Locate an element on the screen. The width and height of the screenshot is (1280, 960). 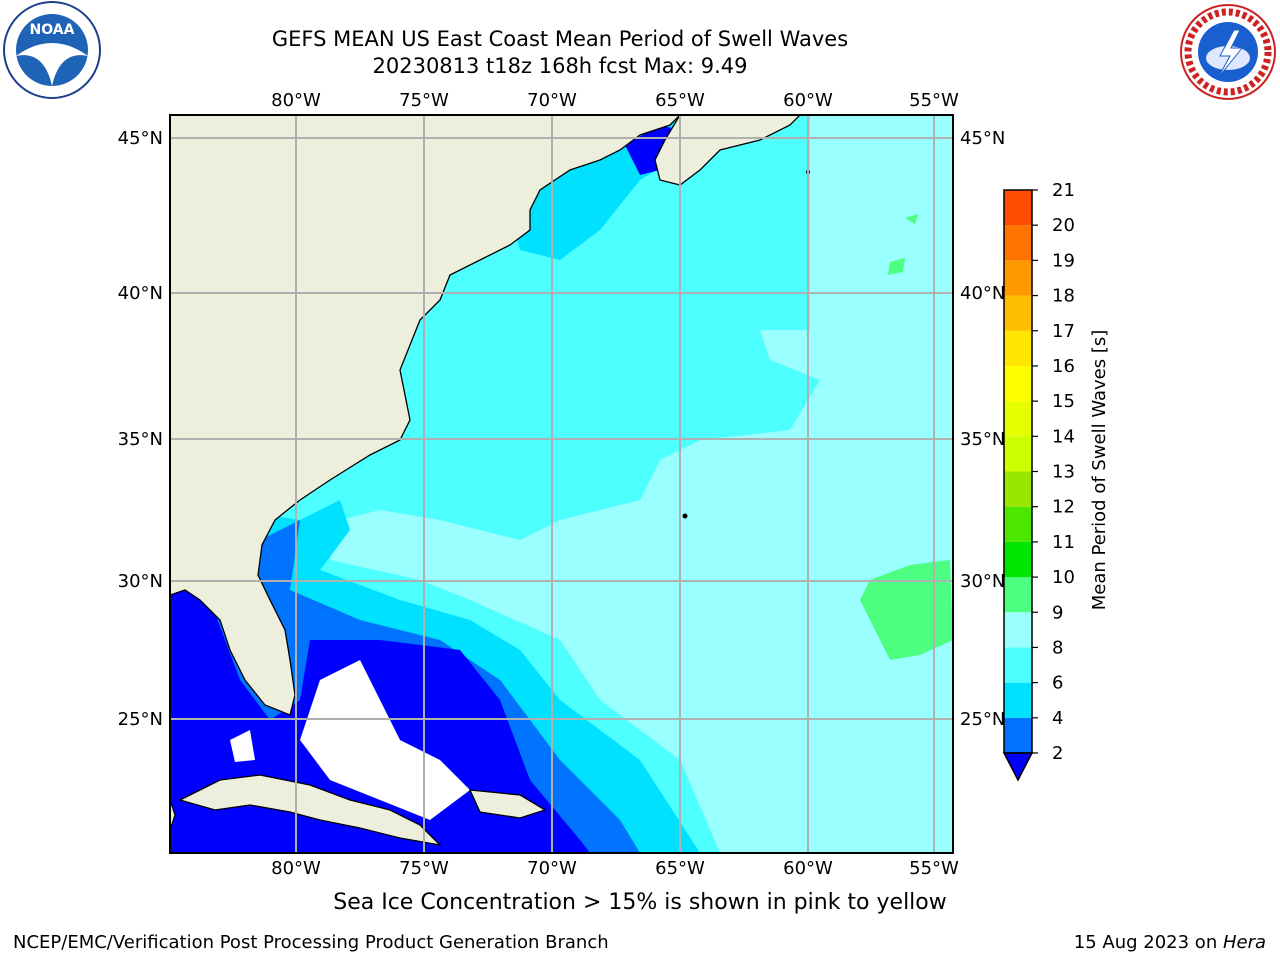
colorbar-tick-label: 16 is located at coordinates (1063, 366).